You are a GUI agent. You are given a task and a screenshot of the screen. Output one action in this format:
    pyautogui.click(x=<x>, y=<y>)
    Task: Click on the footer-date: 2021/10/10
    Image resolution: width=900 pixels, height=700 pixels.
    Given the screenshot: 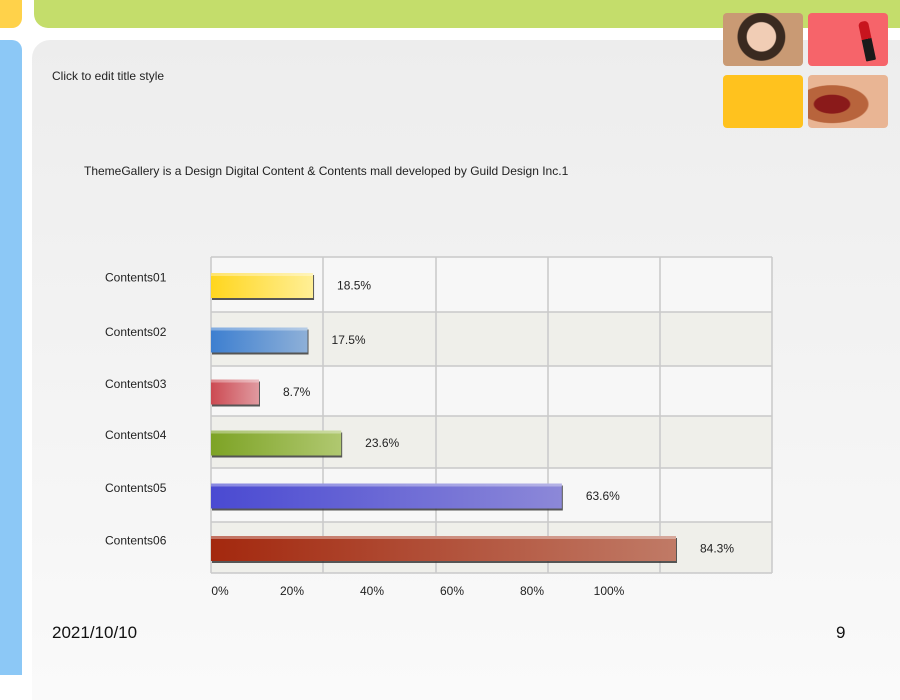 What is the action you would take?
    pyautogui.click(x=95, y=632)
    